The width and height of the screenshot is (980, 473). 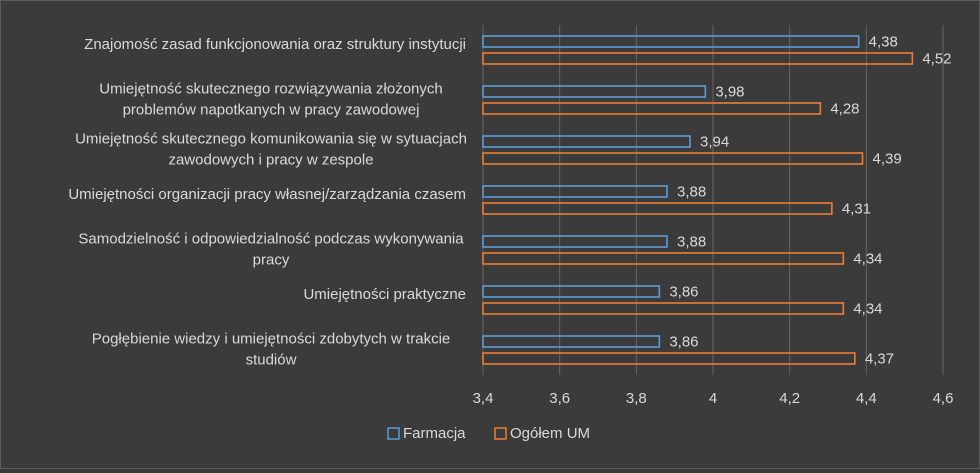 What do you see at coordinates (879, 359) in the screenshot?
I see `bar-value-label: 4,37` at bounding box center [879, 359].